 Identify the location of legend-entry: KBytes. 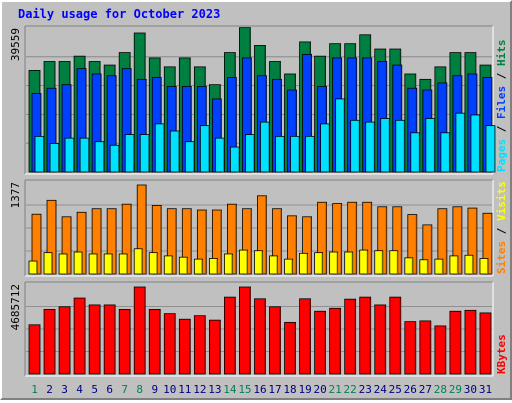
(501, 354).